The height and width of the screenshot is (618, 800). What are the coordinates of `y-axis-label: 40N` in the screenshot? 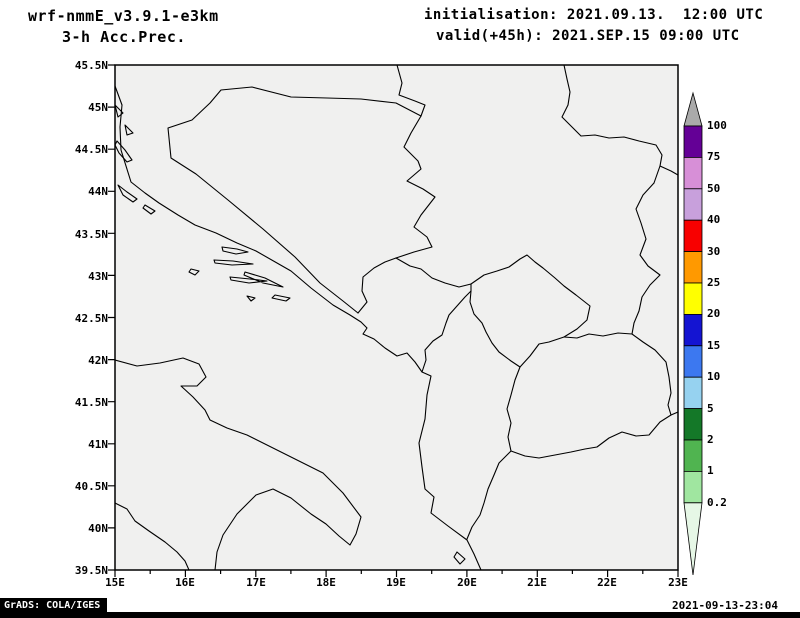 It's located at (98, 528).